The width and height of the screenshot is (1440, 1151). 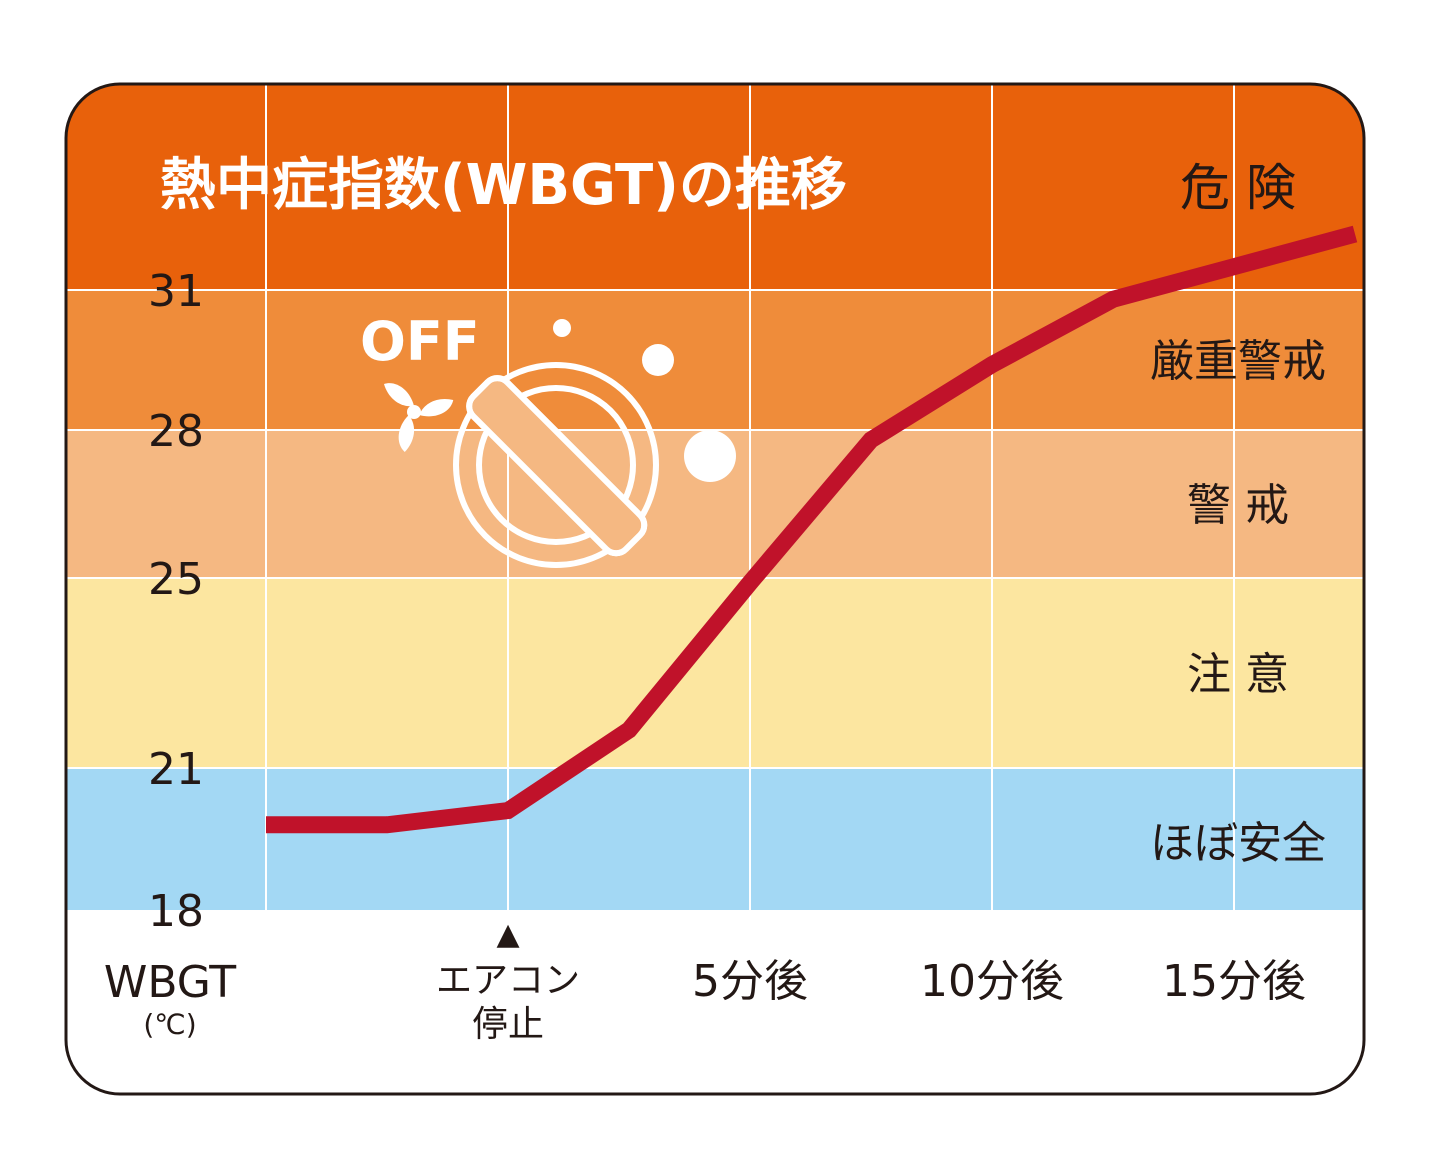 I want to click on y-tick-labels: 31 28 25 21 18, so click(x=176, y=601).